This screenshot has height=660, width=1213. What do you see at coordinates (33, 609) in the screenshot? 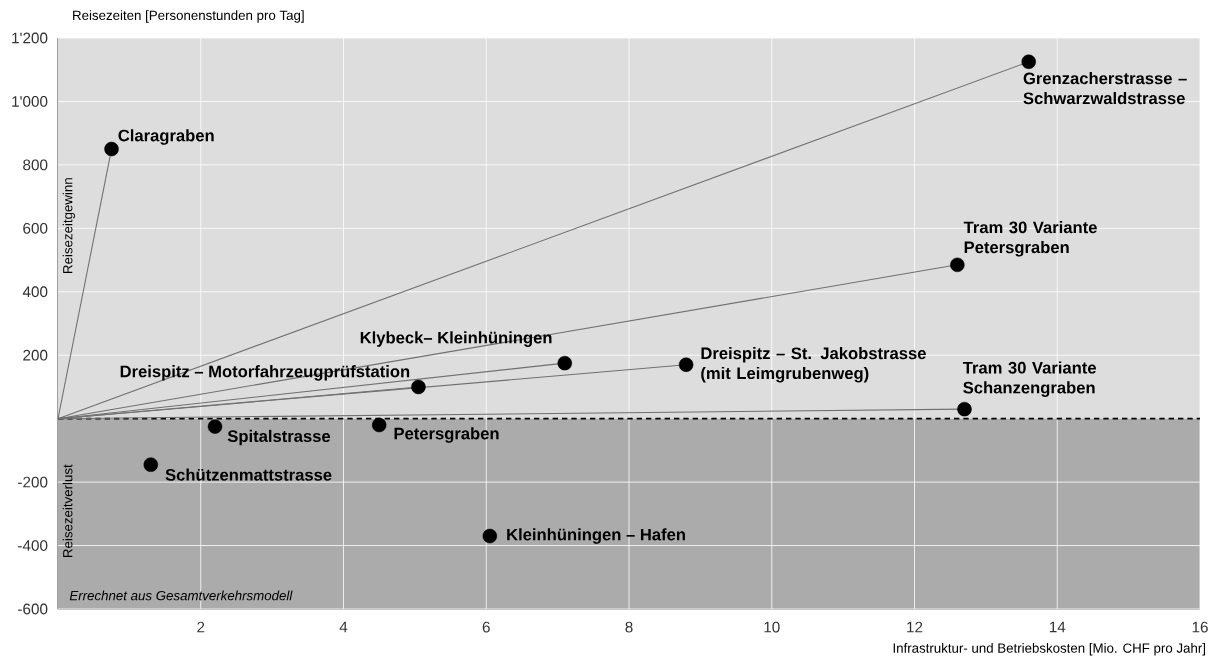
I see `y-tick-label: -600` at bounding box center [33, 609].